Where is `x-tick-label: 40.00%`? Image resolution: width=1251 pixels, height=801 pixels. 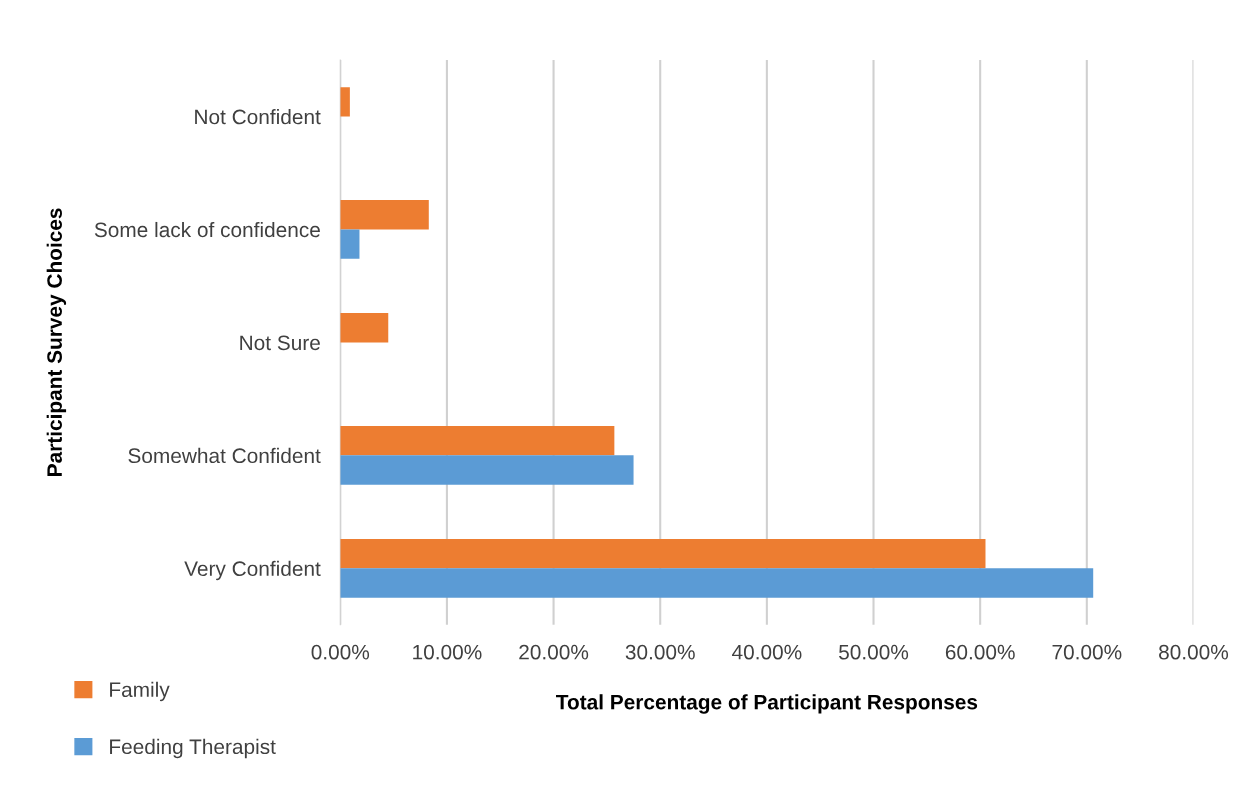
x-tick-label: 40.00% is located at coordinates (767, 652).